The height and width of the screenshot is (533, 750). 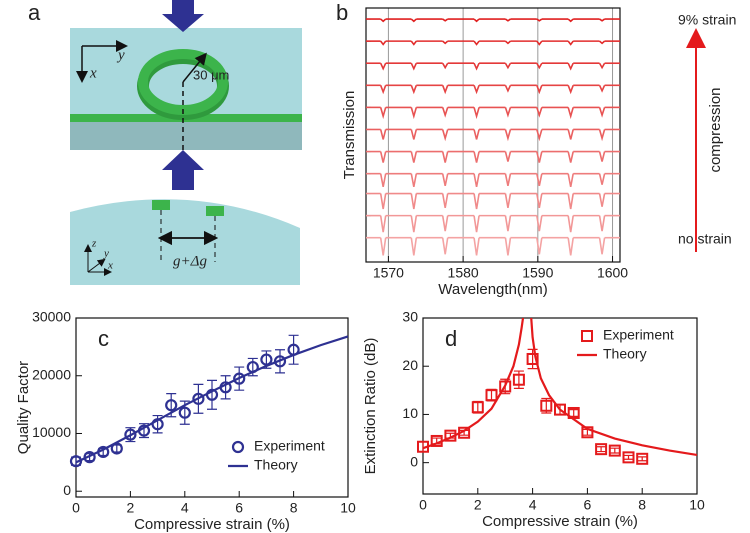 What do you see at coordinates (106, 254) in the screenshot?
I see `axis-label: y` at bounding box center [106, 254].